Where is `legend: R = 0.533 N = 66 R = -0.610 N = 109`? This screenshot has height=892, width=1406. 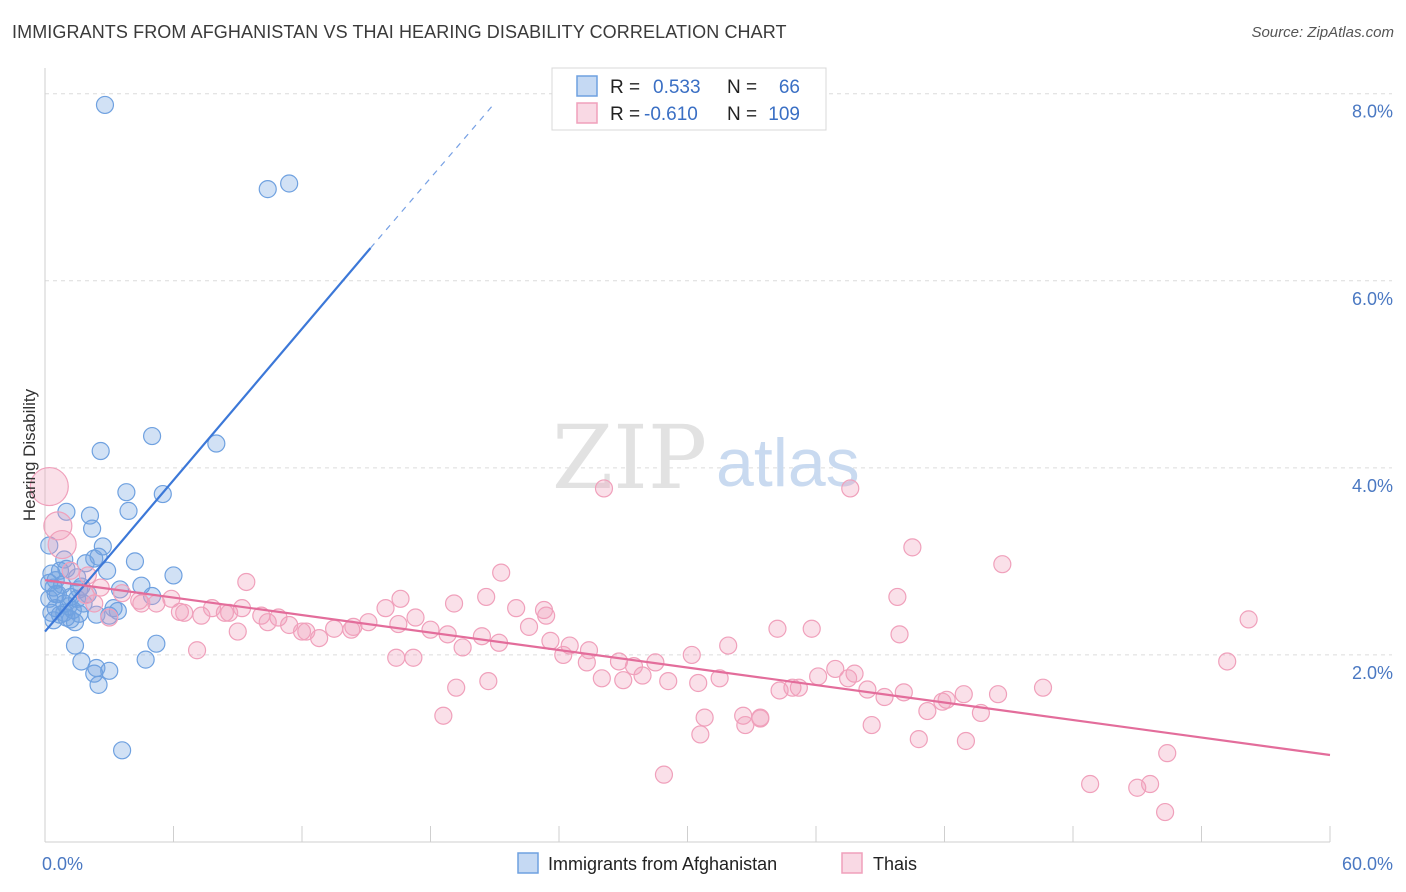 legend: R = 0.533 N = 66 R = -0.610 N = 109 is located at coordinates (689, 99).